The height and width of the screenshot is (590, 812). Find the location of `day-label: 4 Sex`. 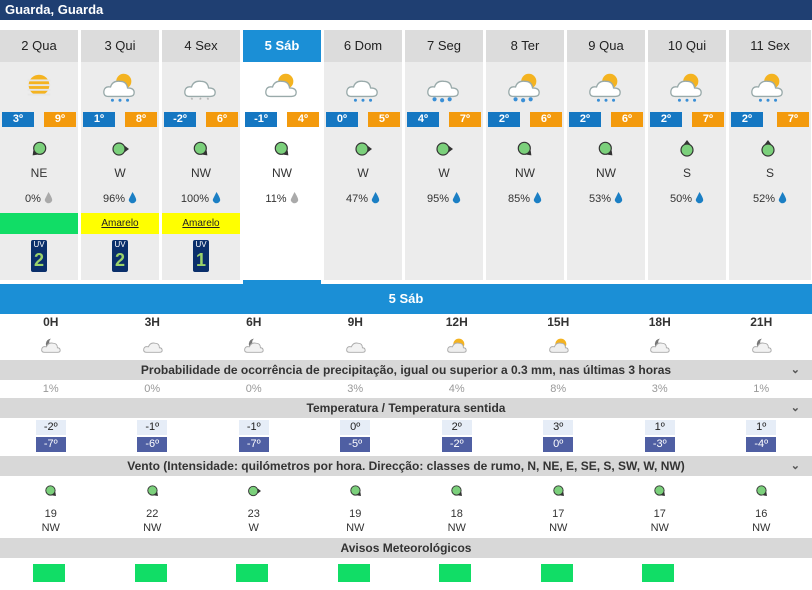

day-label: 4 Sex is located at coordinates (201, 46).